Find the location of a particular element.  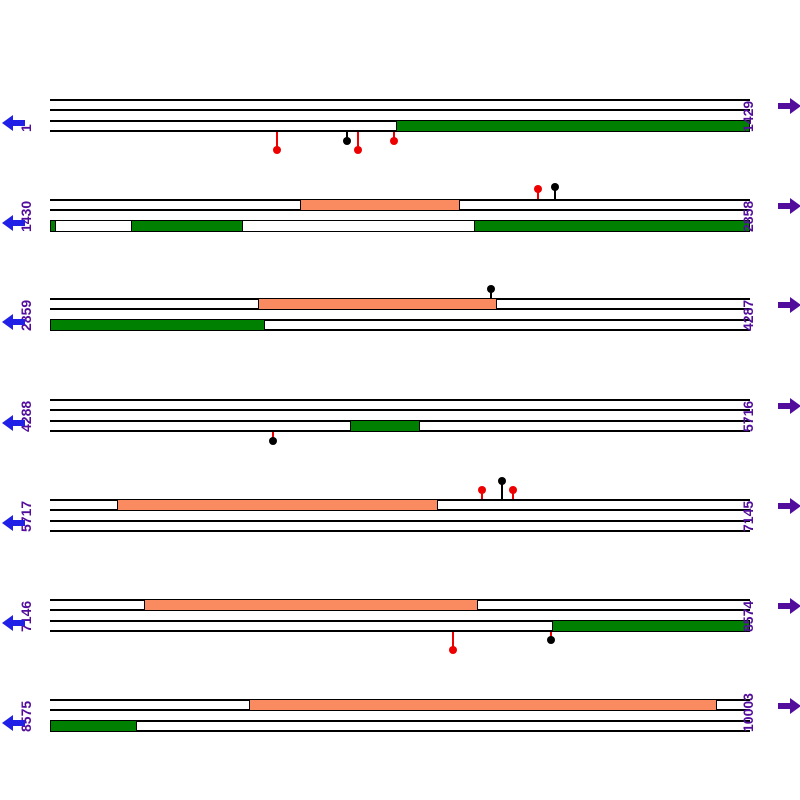

segment-end-label: 7145 is located at coordinates (748, 516).